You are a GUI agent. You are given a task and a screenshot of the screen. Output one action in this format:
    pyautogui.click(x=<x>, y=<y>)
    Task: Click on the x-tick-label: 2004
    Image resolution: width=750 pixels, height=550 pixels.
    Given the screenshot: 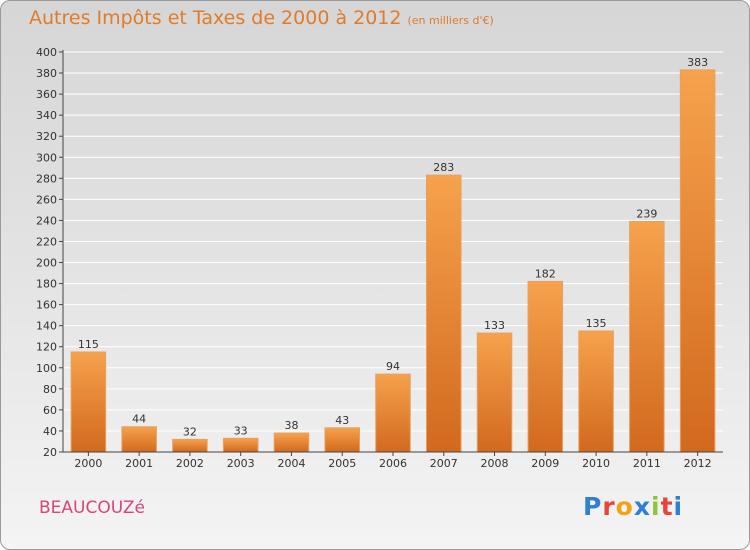 What is the action you would take?
    pyautogui.click(x=291, y=463)
    